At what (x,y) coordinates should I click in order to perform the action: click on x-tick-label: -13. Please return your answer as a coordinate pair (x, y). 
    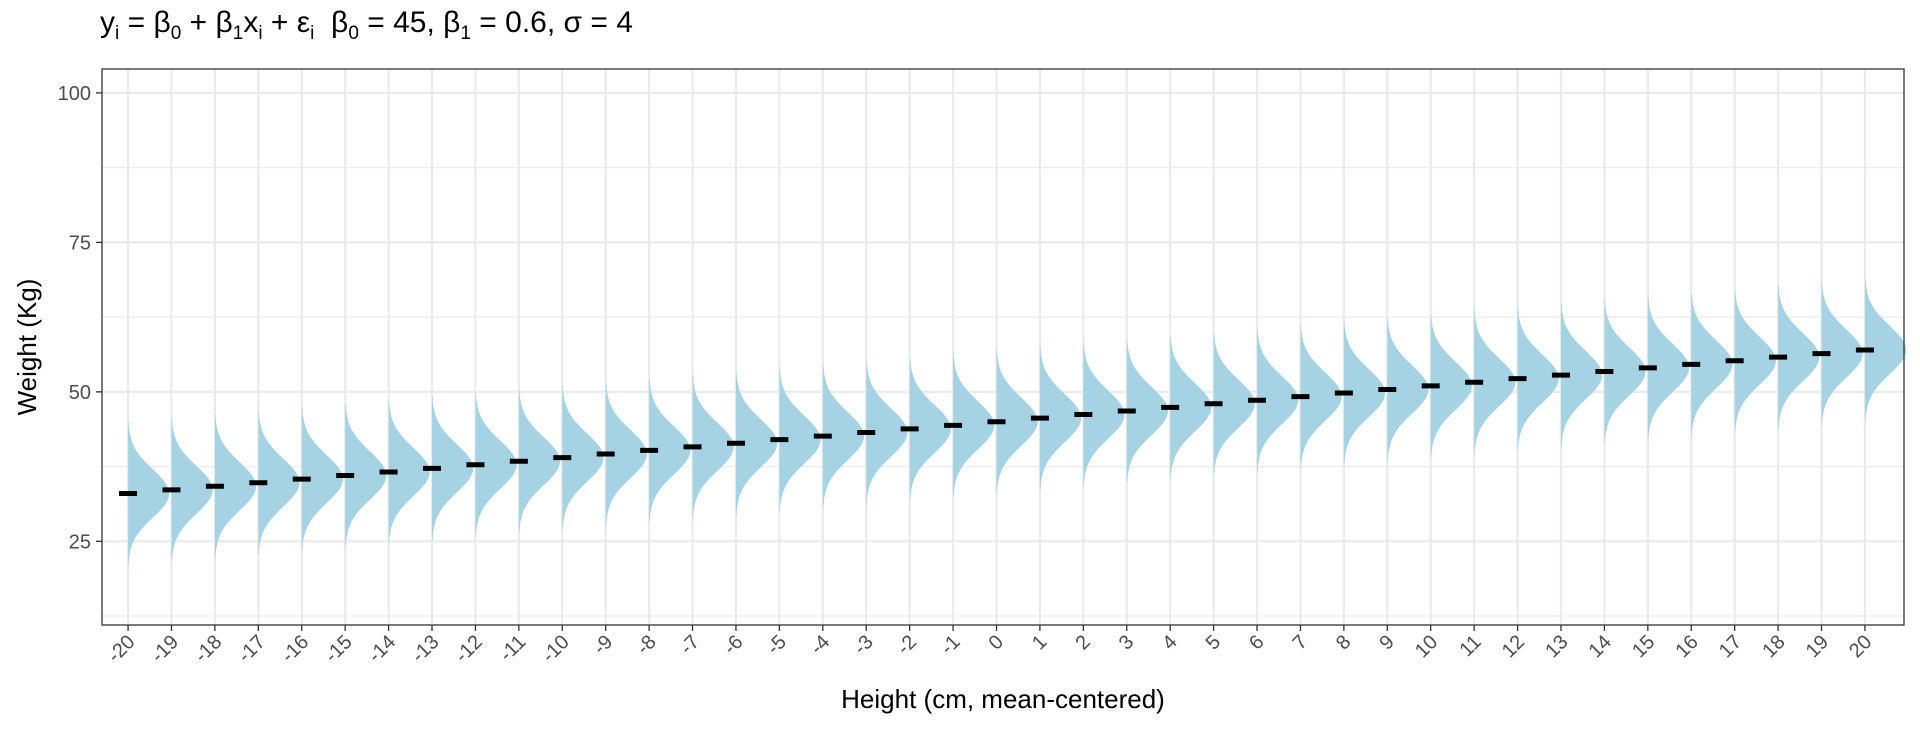
    Looking at the image, I should click on (426, 649).